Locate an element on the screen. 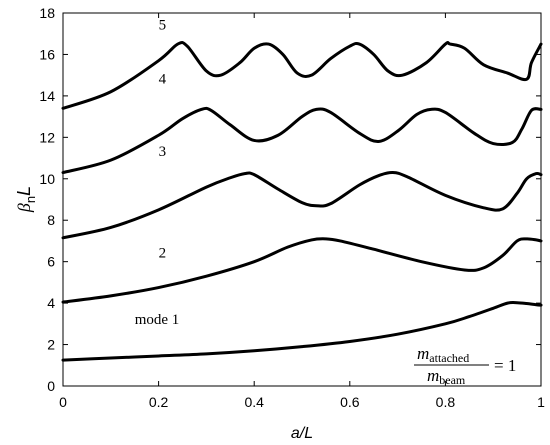 The width and height of the screenshot is (550, 445). mode-label-2: 4 is located at coordinates (163, 79).